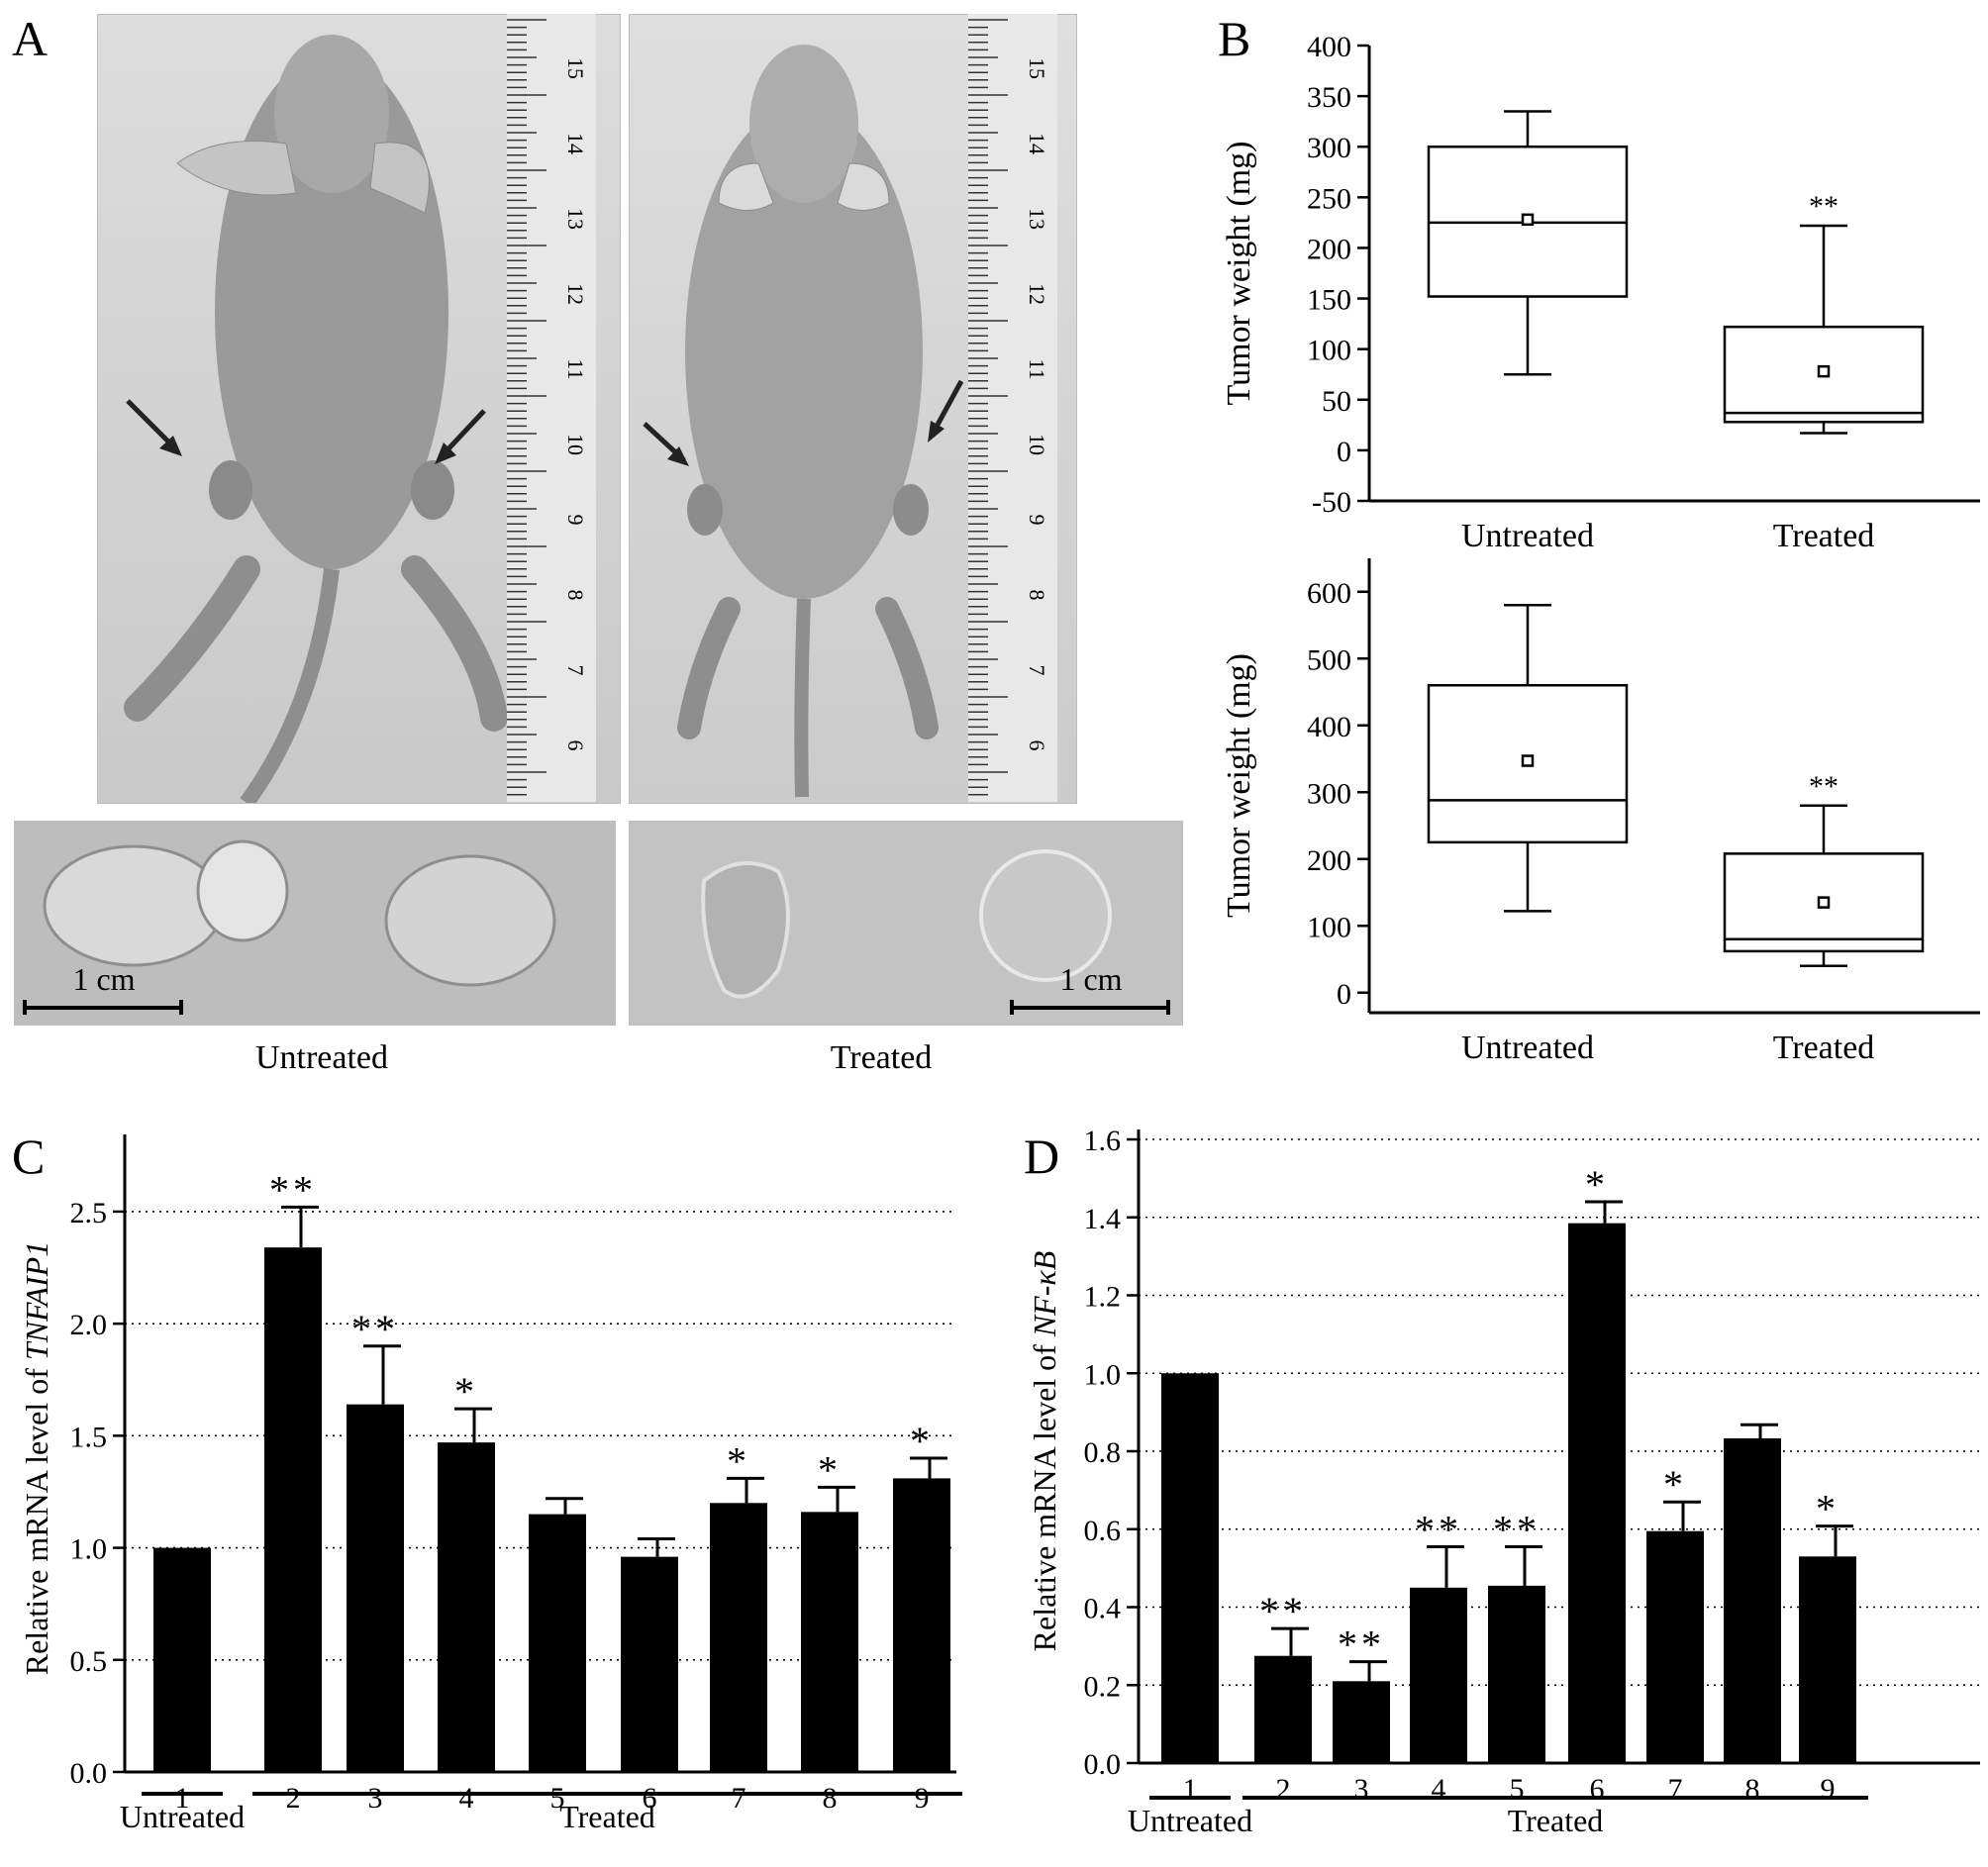 This screenshot has width=1988, height=1867. I want to click on panel-label-d: D, so click(1042, 1156).